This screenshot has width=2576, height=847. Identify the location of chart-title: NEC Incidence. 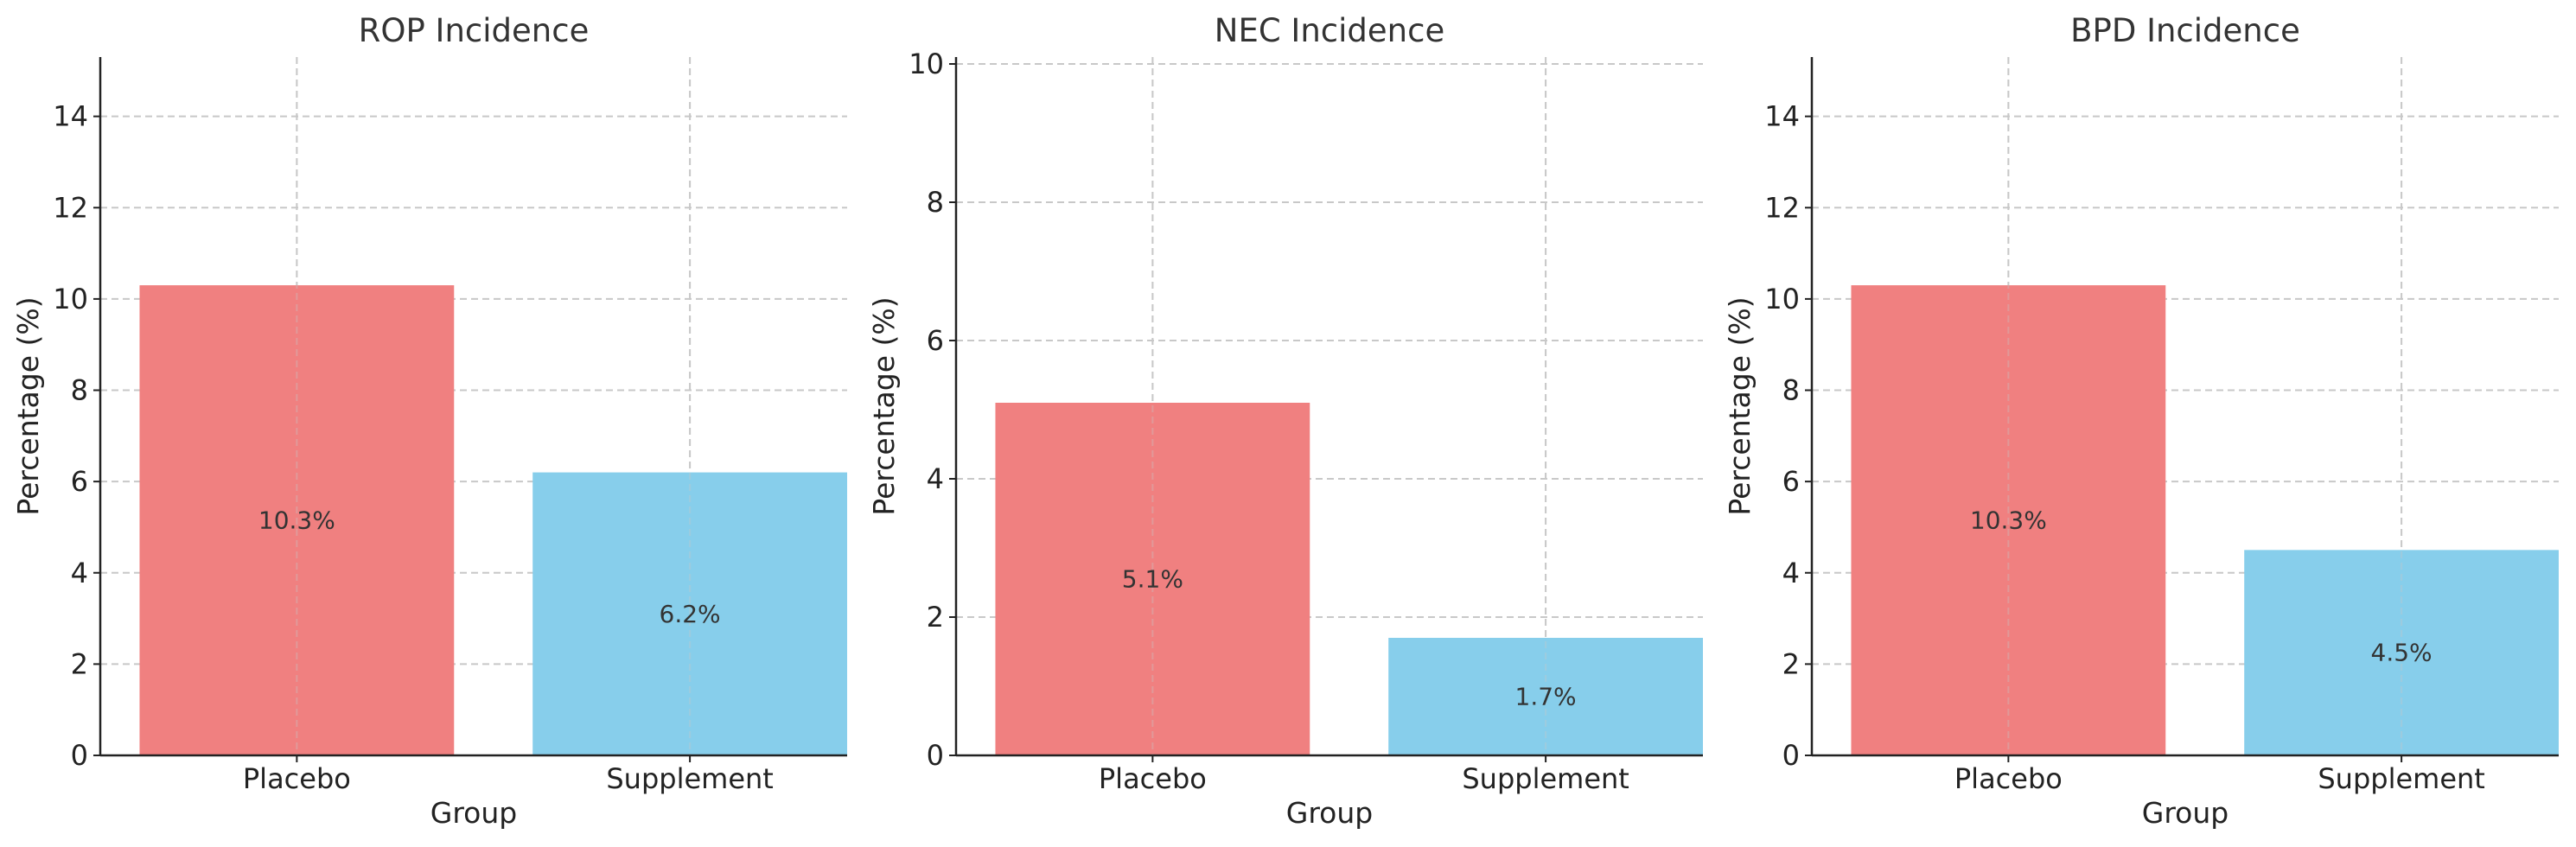
(1329, 30).